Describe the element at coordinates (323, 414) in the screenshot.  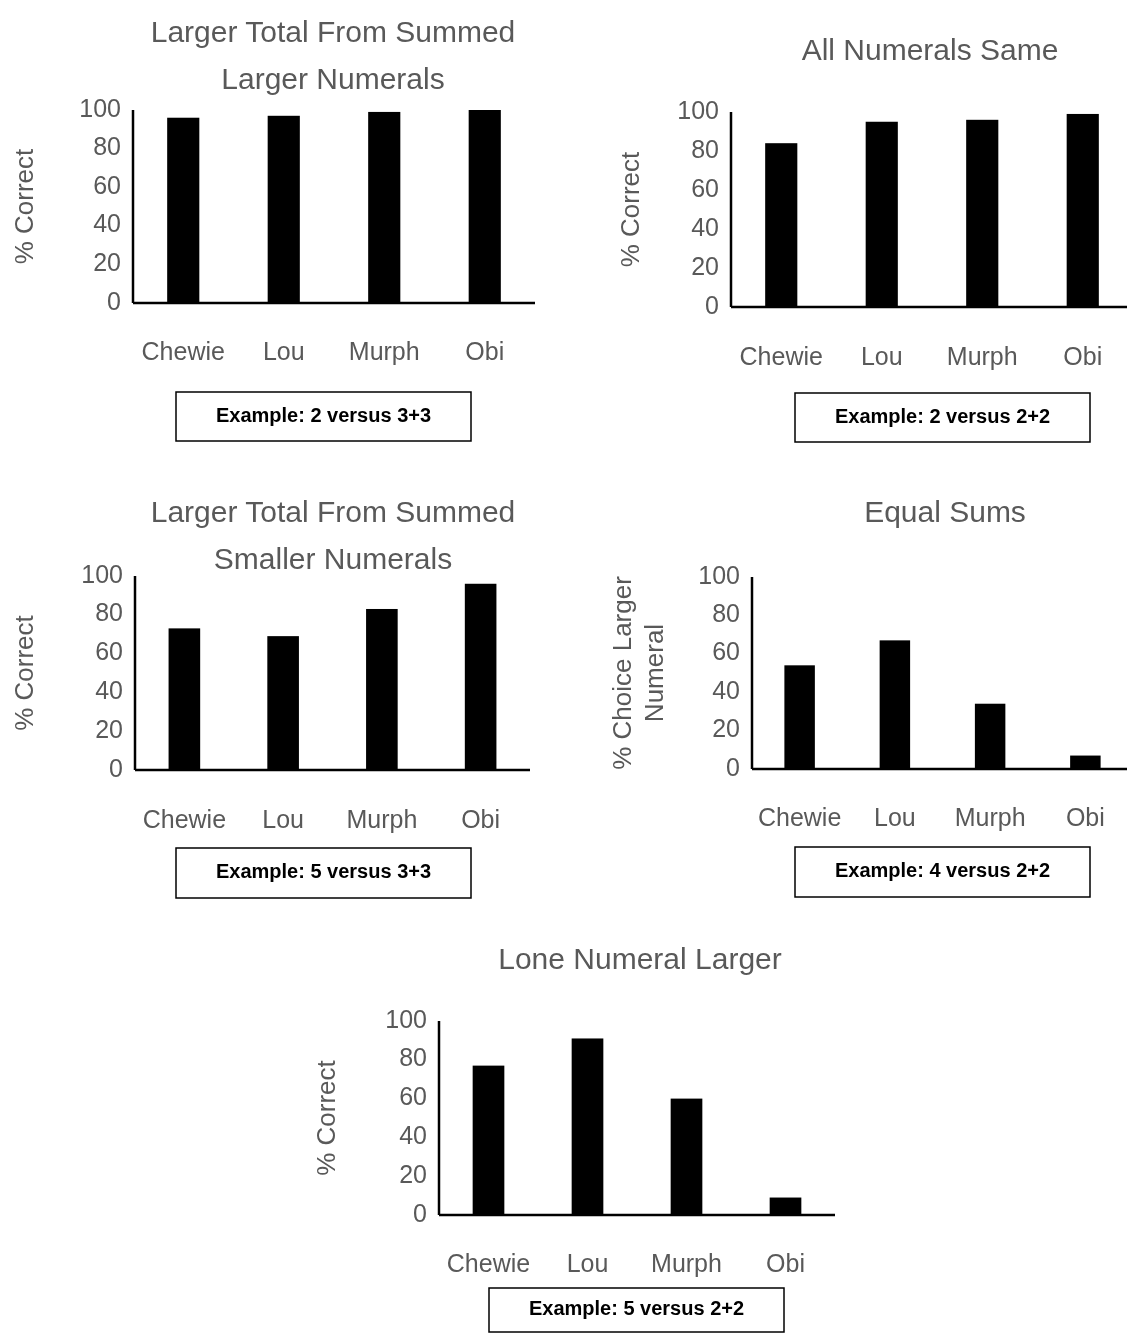
I see `text: Example: 2 versus 3+3` at that location.